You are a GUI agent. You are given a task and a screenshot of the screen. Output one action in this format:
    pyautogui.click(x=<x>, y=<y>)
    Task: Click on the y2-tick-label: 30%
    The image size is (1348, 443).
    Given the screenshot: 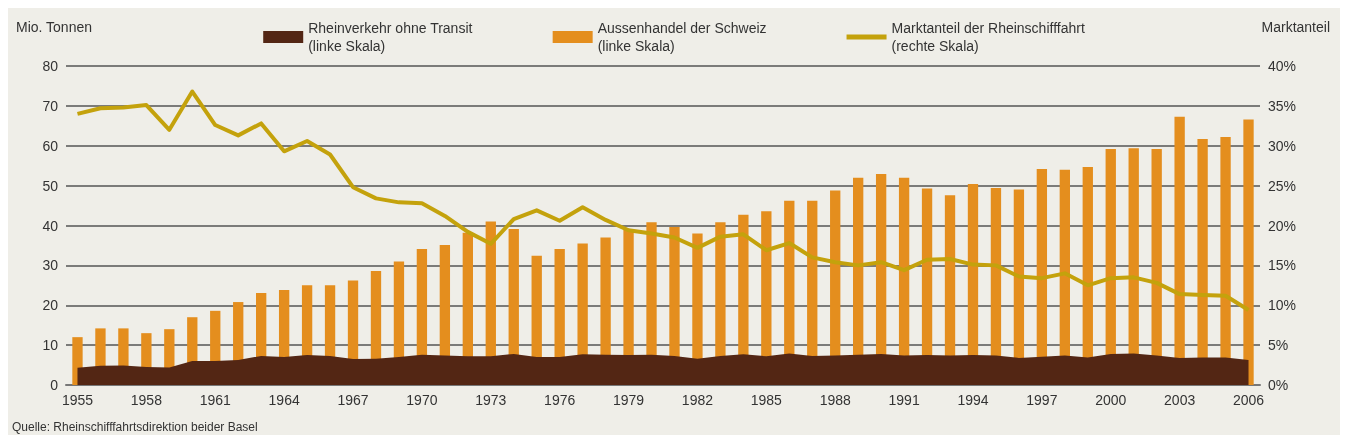 What is the action you would take?
    pyautogui.click(x=1282, y=145)
    